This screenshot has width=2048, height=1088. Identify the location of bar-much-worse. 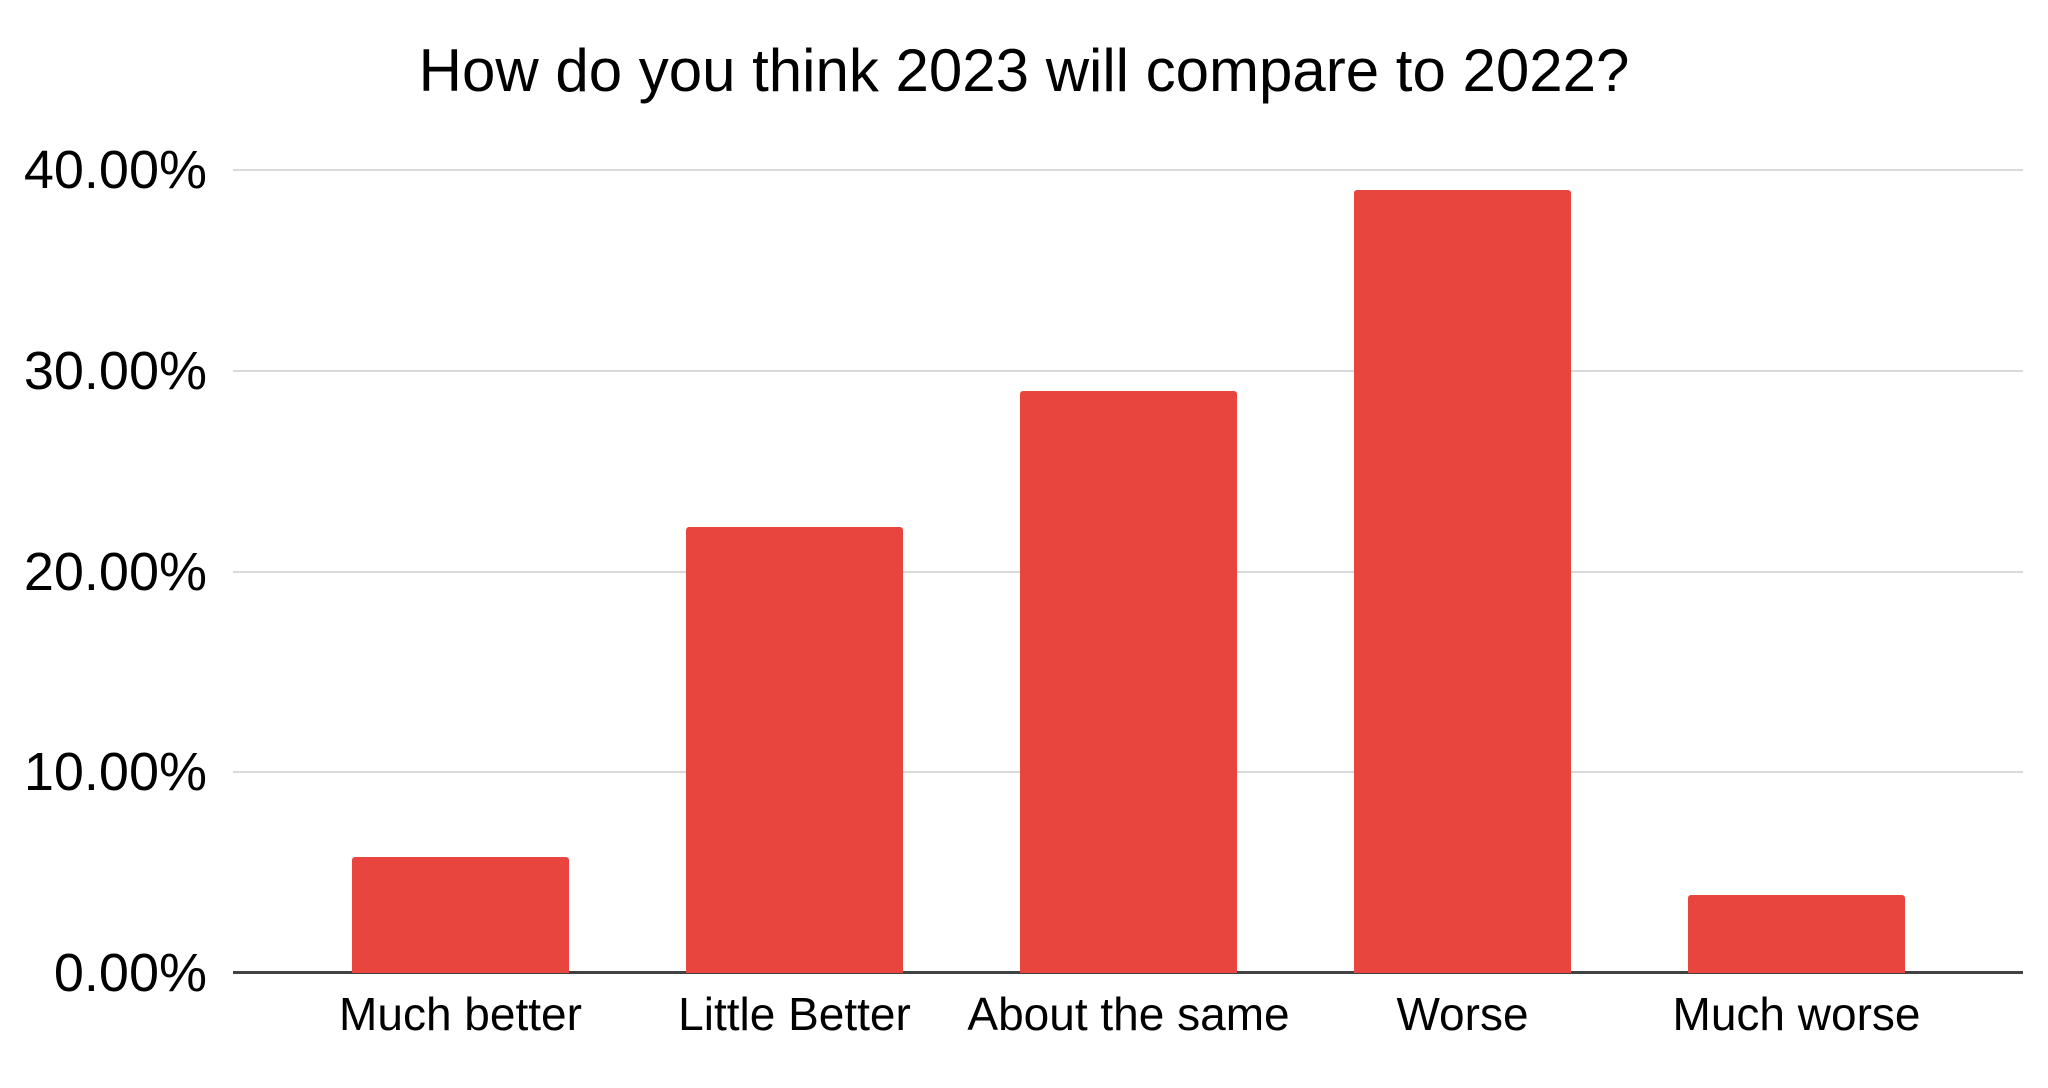
(1796, 933).